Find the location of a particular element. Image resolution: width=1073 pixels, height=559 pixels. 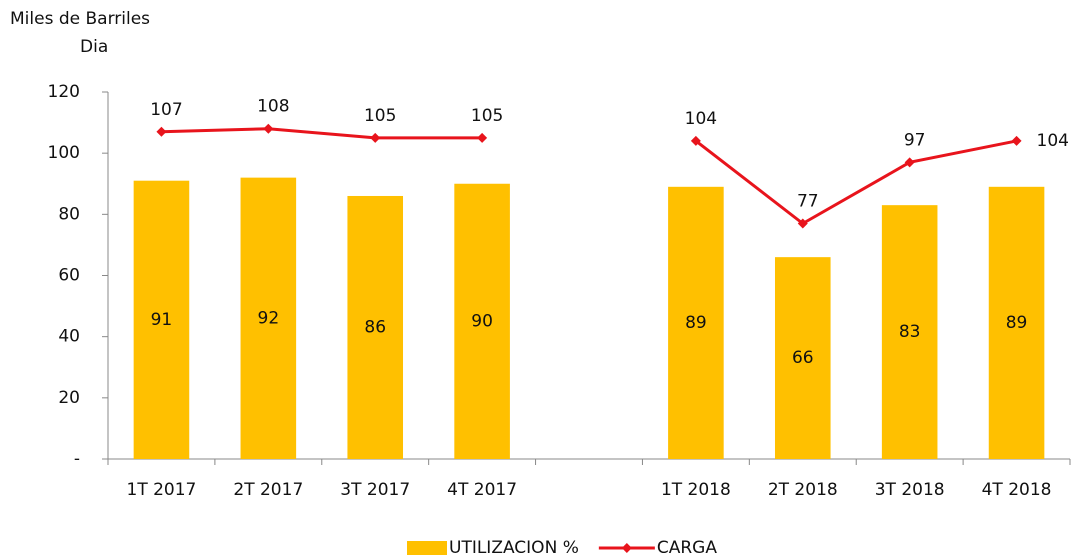

y-tick-label: 100 is located at coordinates (64, 153).